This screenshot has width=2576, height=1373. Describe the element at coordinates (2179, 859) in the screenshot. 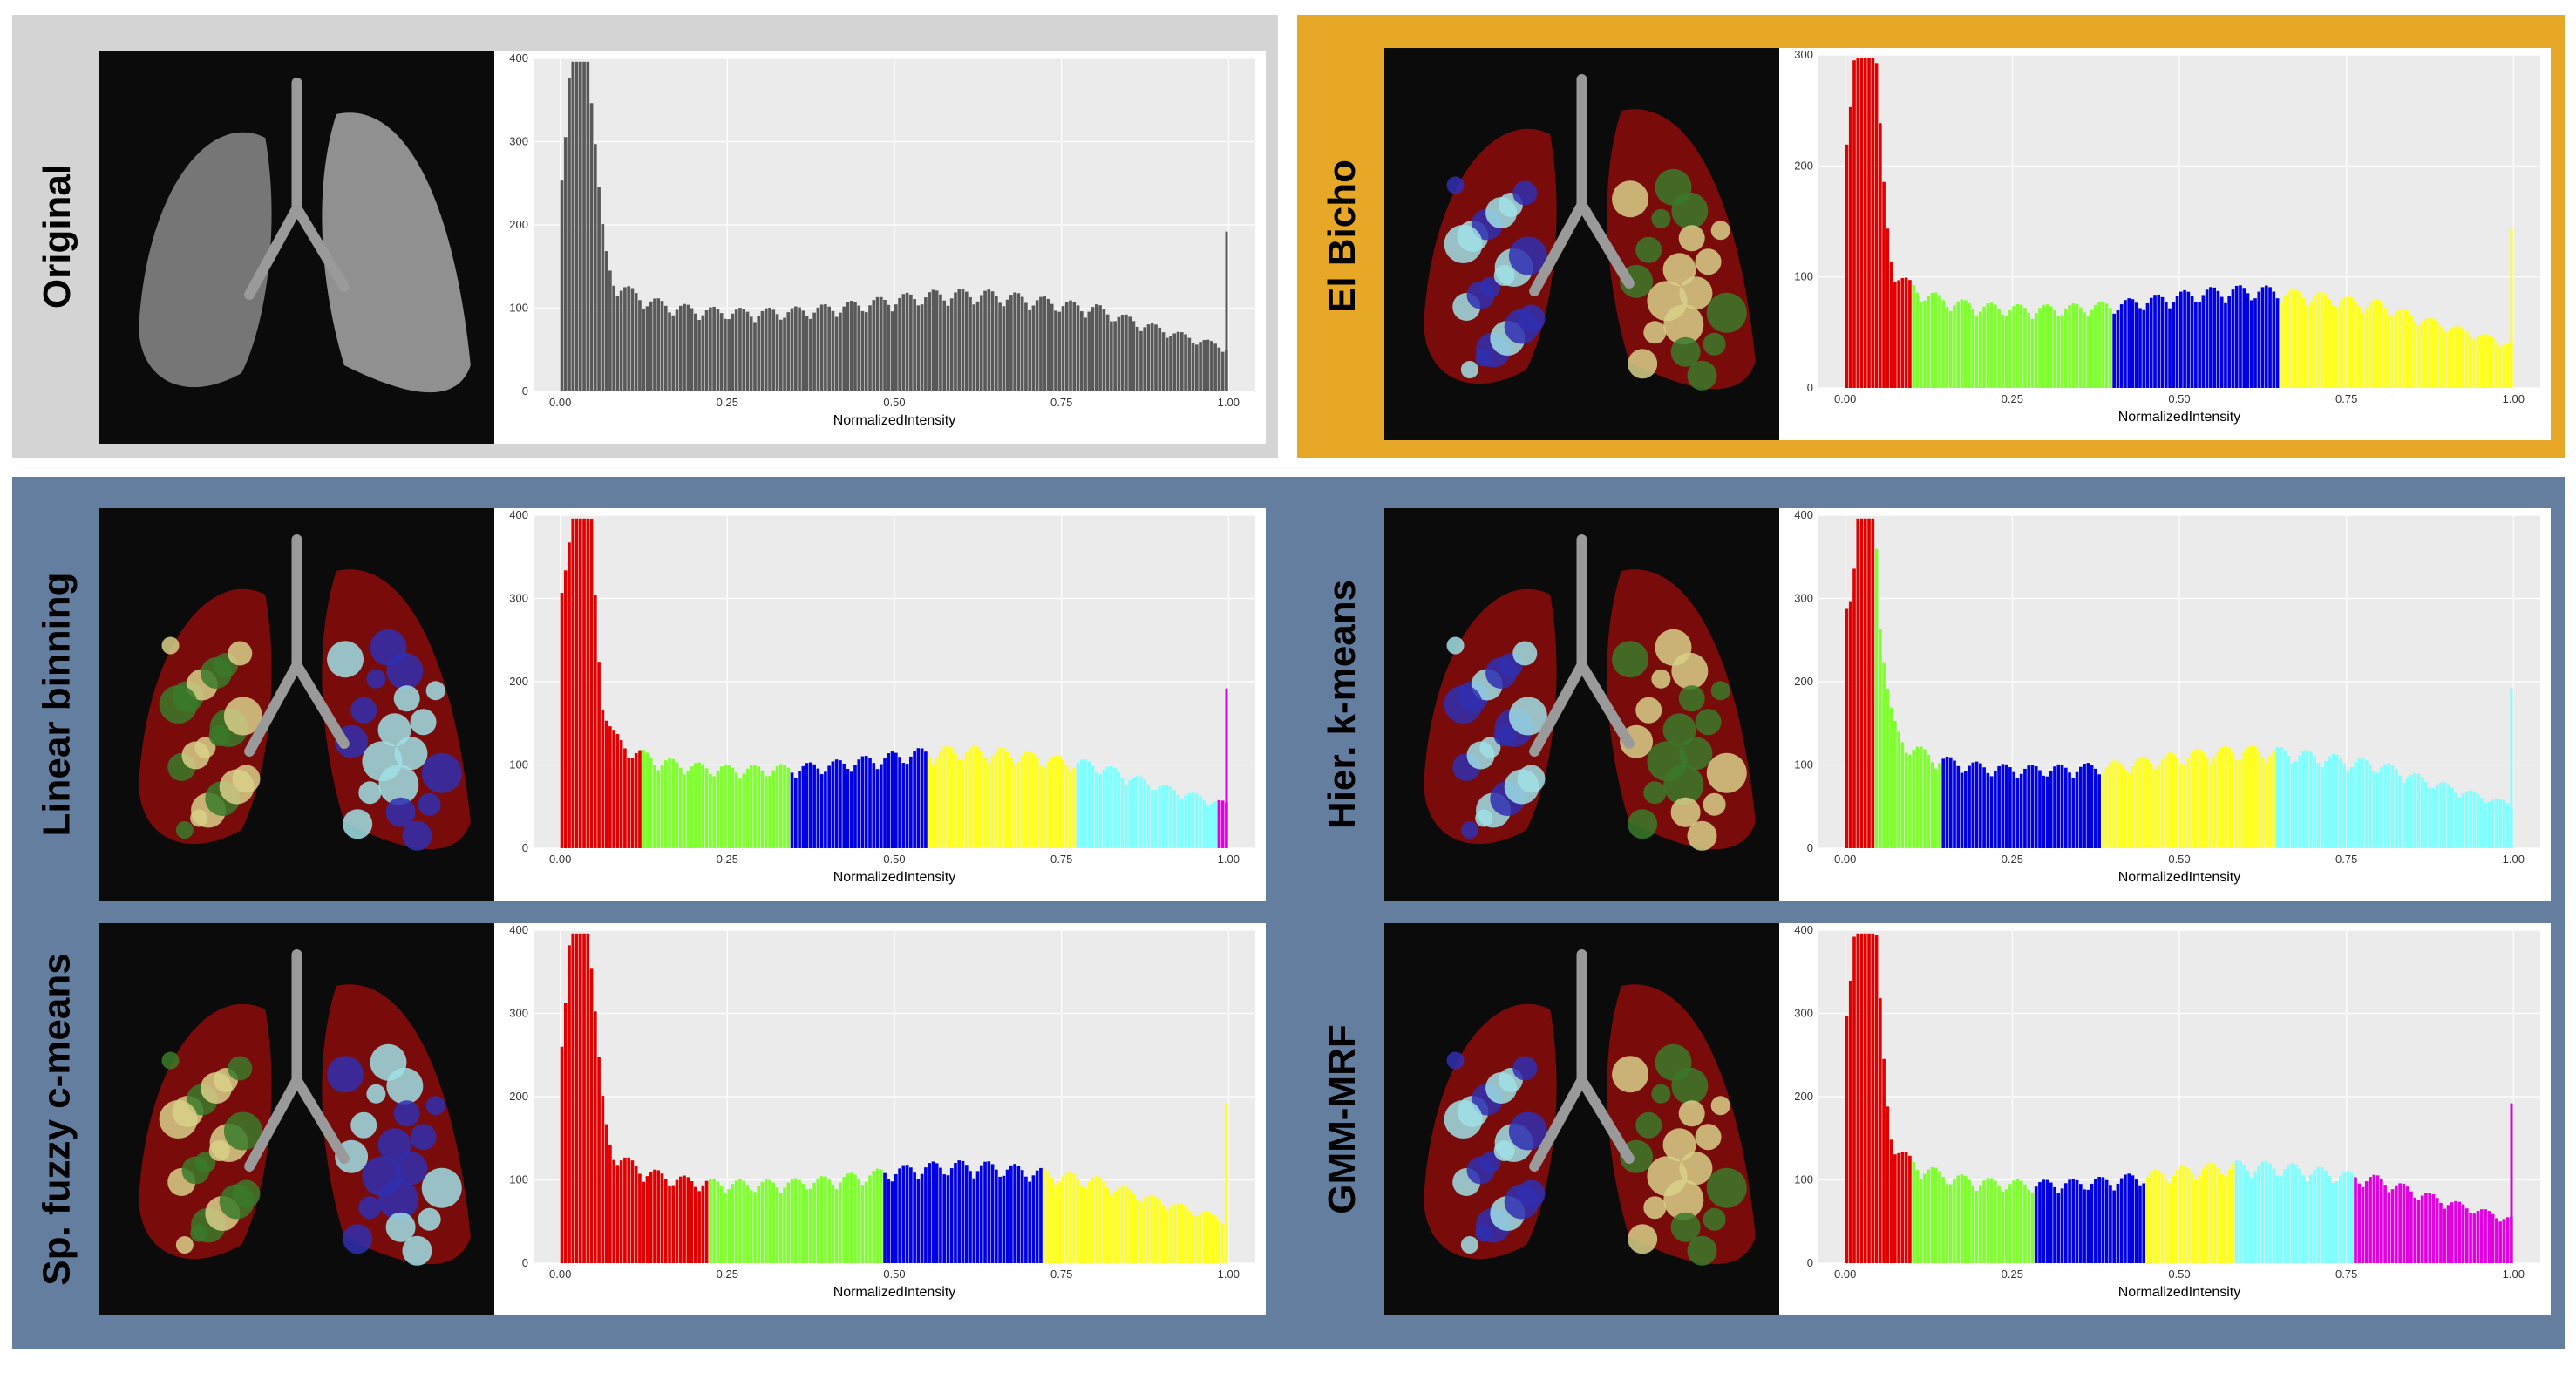

I see `x-tick-label: 0.50` at that location.